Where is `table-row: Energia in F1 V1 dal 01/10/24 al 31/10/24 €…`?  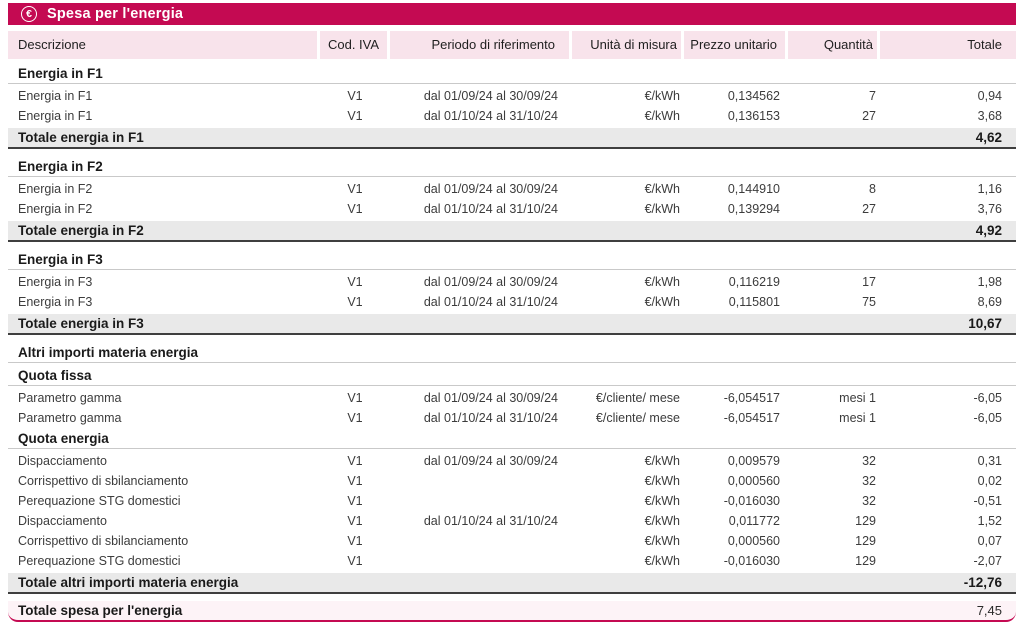
table-row: Energia in F1 V1 dal 01/10/24 al 31/10/24 €… is located at coordinates (512, 116).